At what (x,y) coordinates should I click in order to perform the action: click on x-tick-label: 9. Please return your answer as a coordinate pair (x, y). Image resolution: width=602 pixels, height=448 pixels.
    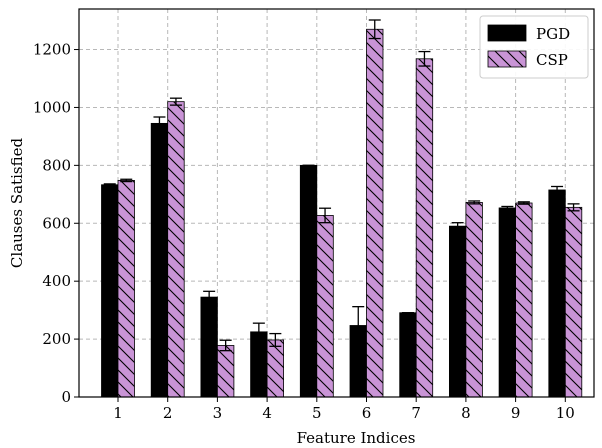
    Looking at the image, I should click on (516, 413).